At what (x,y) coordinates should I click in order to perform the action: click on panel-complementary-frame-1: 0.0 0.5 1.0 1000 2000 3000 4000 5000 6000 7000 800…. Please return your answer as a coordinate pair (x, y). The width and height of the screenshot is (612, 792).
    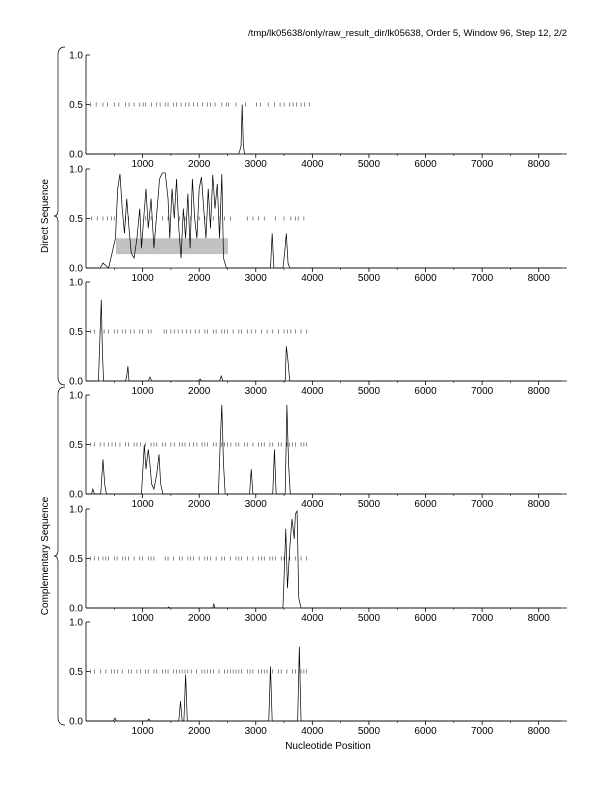
    Looking at the image, I should click on (318, 450).